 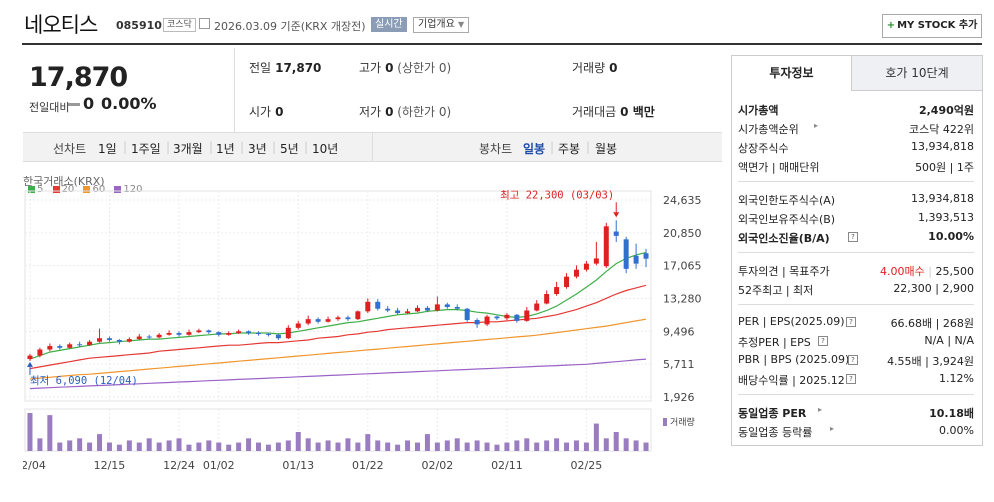 I want to click on row-market-cap-rank: 시가총액순위 ▸ 코스닥 422위, so click(x=856, y=128).